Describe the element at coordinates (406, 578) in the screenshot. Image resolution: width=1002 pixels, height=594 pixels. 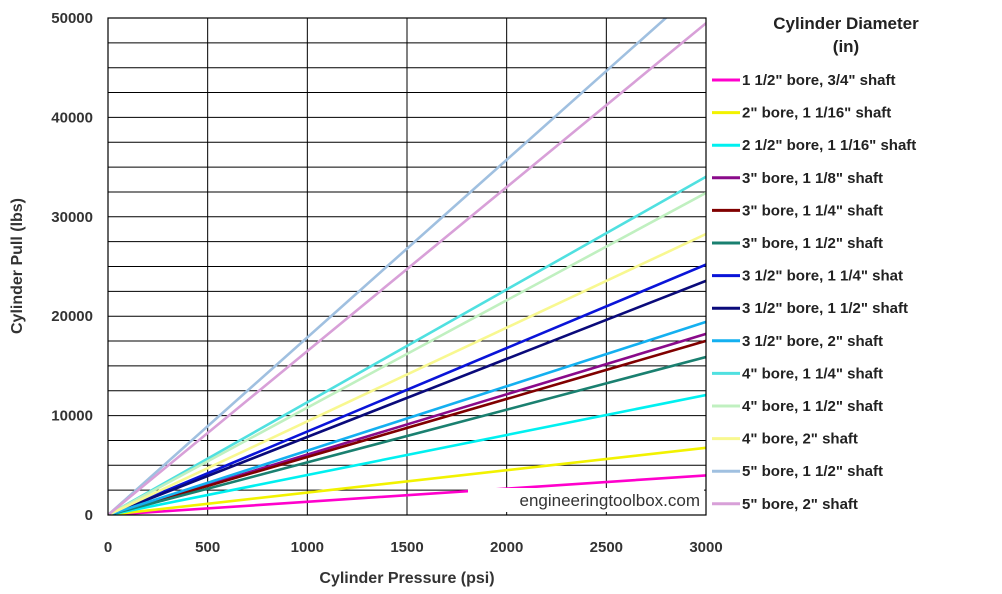
I see `x-axis-title: Cylinder Pressure (psi)` at that location.